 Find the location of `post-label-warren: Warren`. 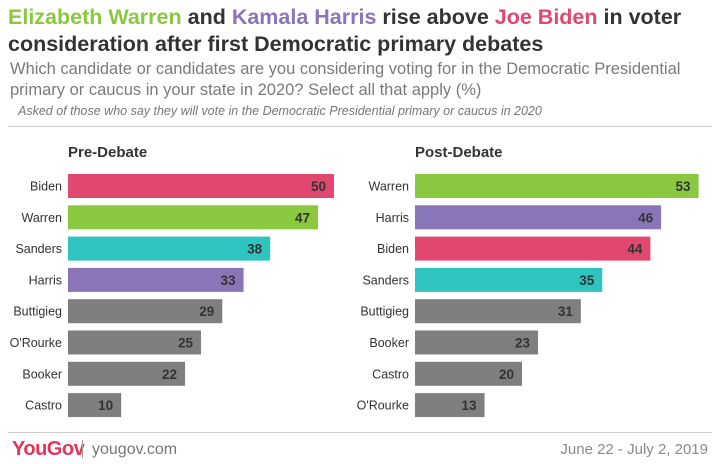

post-label-warren: Warren is located at coordinates (388, 187).